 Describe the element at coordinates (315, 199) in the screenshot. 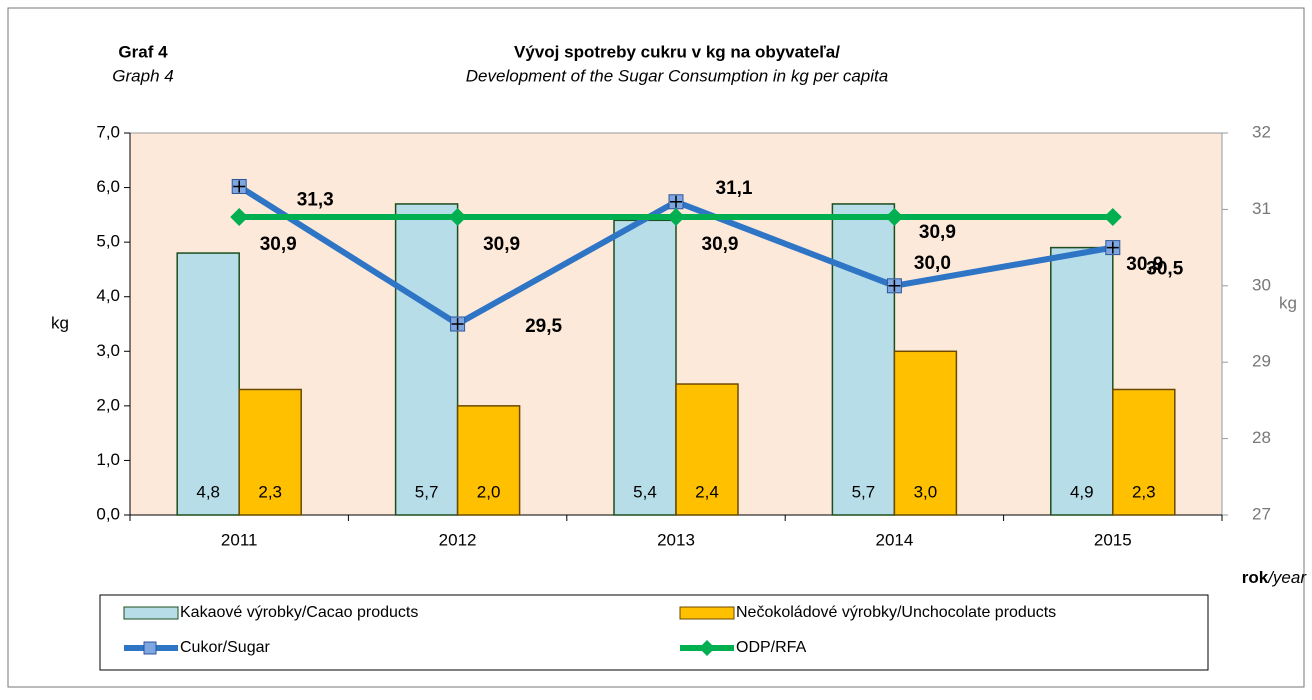

I see `line-value-label: 31,3` at that location.